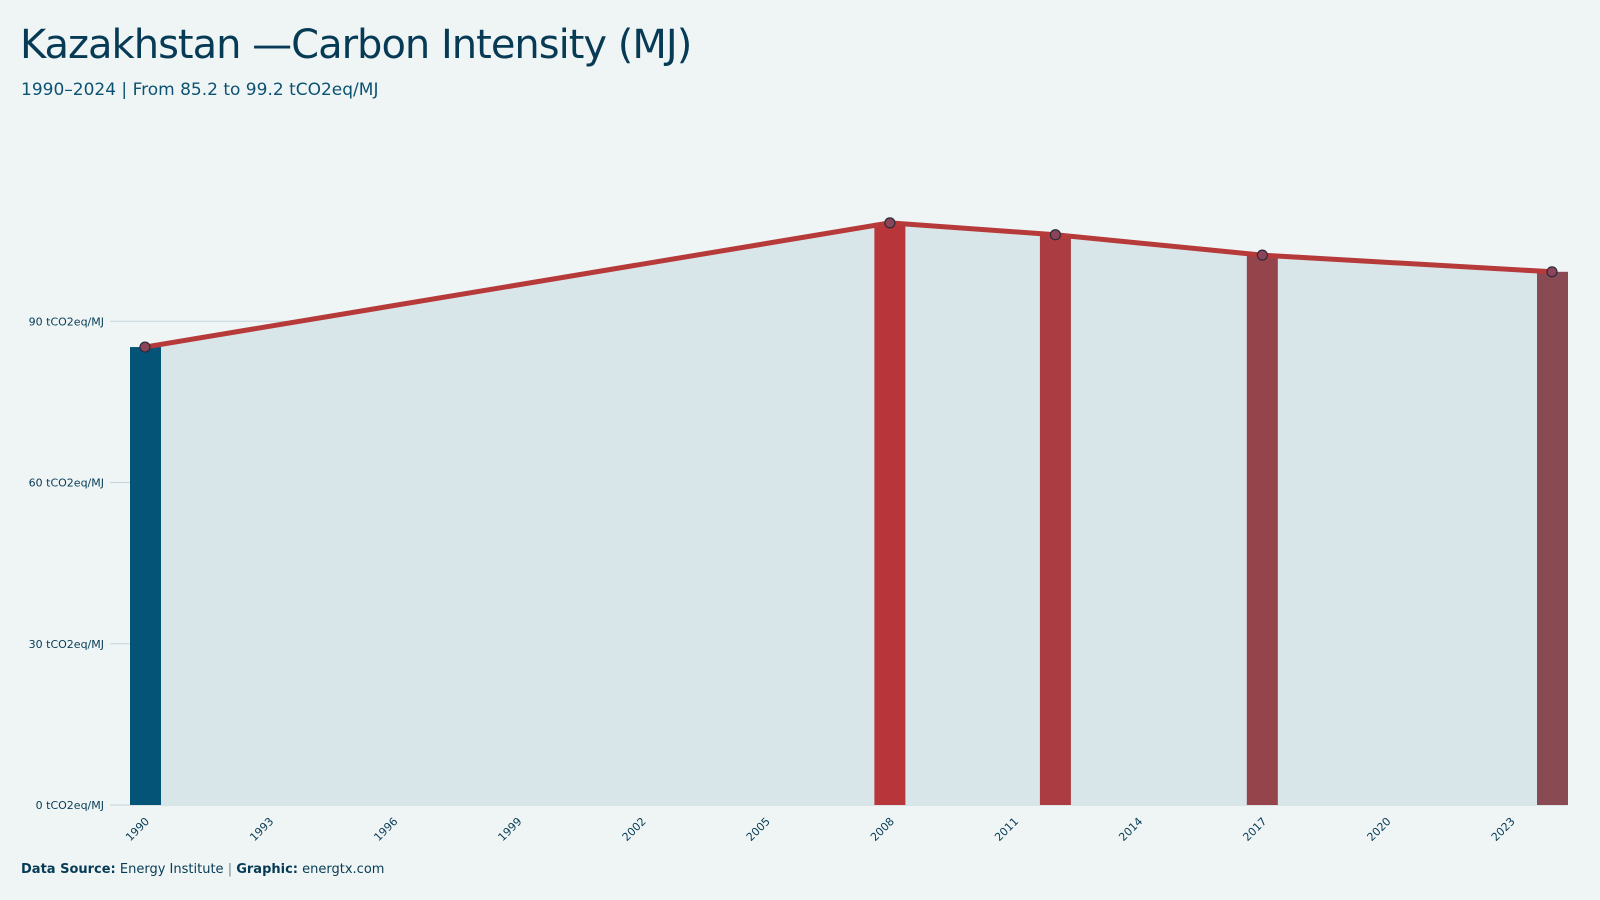 The image size is (1600, 900). I want to click on data-points, so click(848, 285).